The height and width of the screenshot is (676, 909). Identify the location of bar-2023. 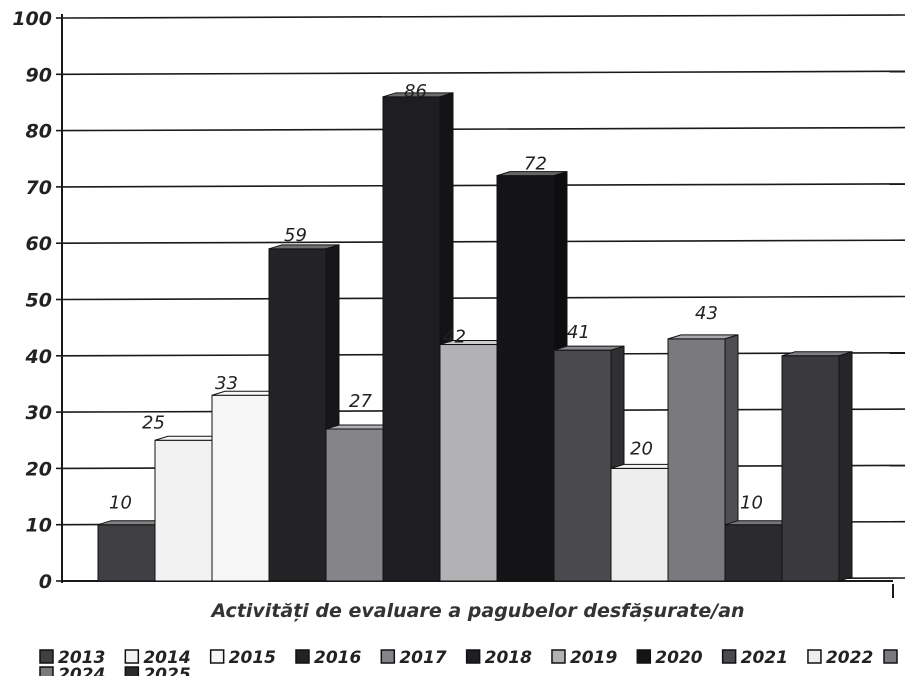
(703, 458).